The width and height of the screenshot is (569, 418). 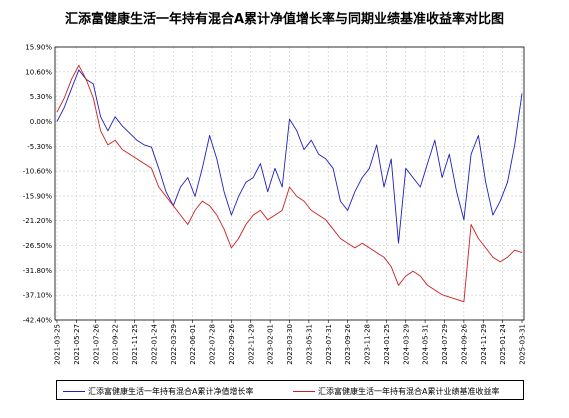 What do you see at coordinates (38, 72) in the screenshot?
I see `y-tick-label: 10.60%` at bounding box center [38, 72].